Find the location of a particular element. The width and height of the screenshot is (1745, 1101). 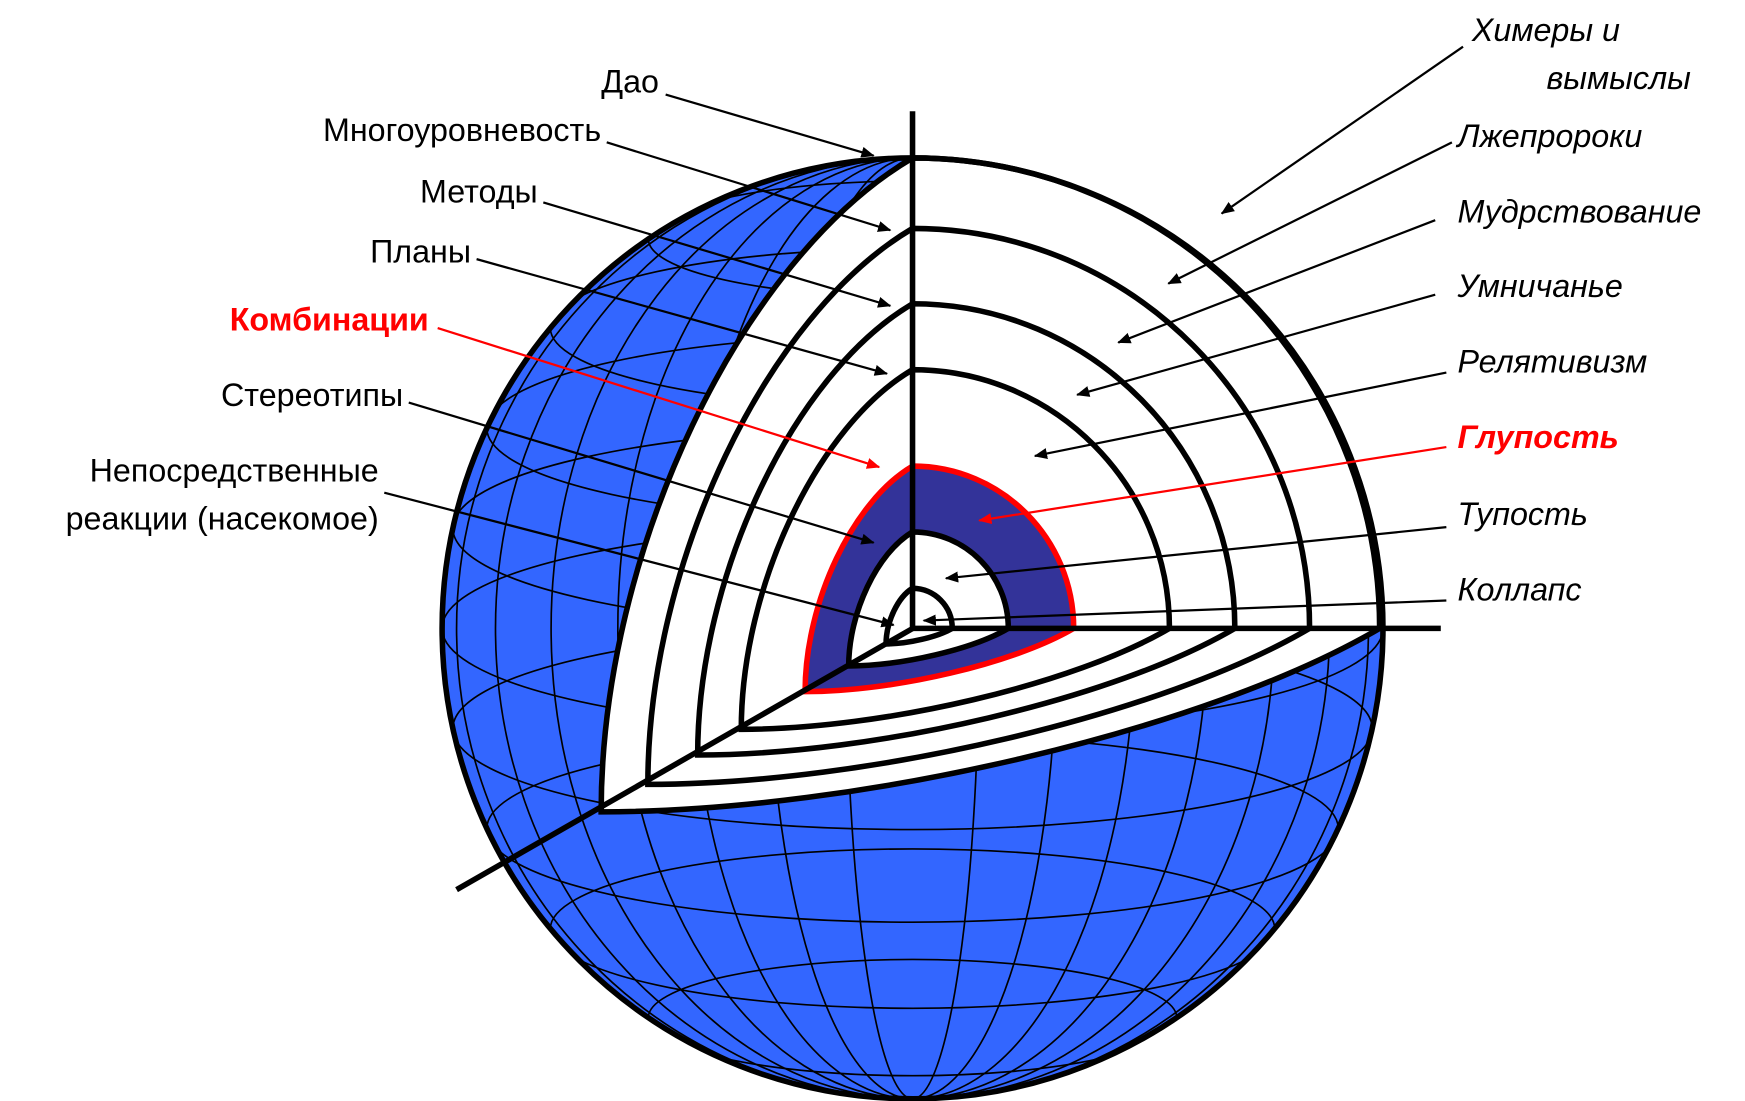

label: Умничанье is located at coordinates (1539, 286).